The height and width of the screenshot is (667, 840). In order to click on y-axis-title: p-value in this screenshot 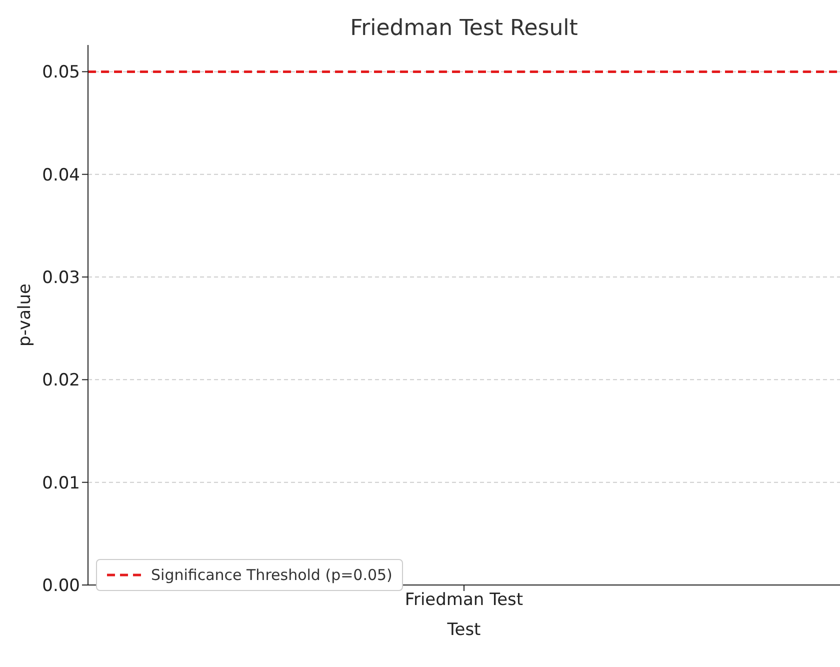, I will do `click(25, 315)`.